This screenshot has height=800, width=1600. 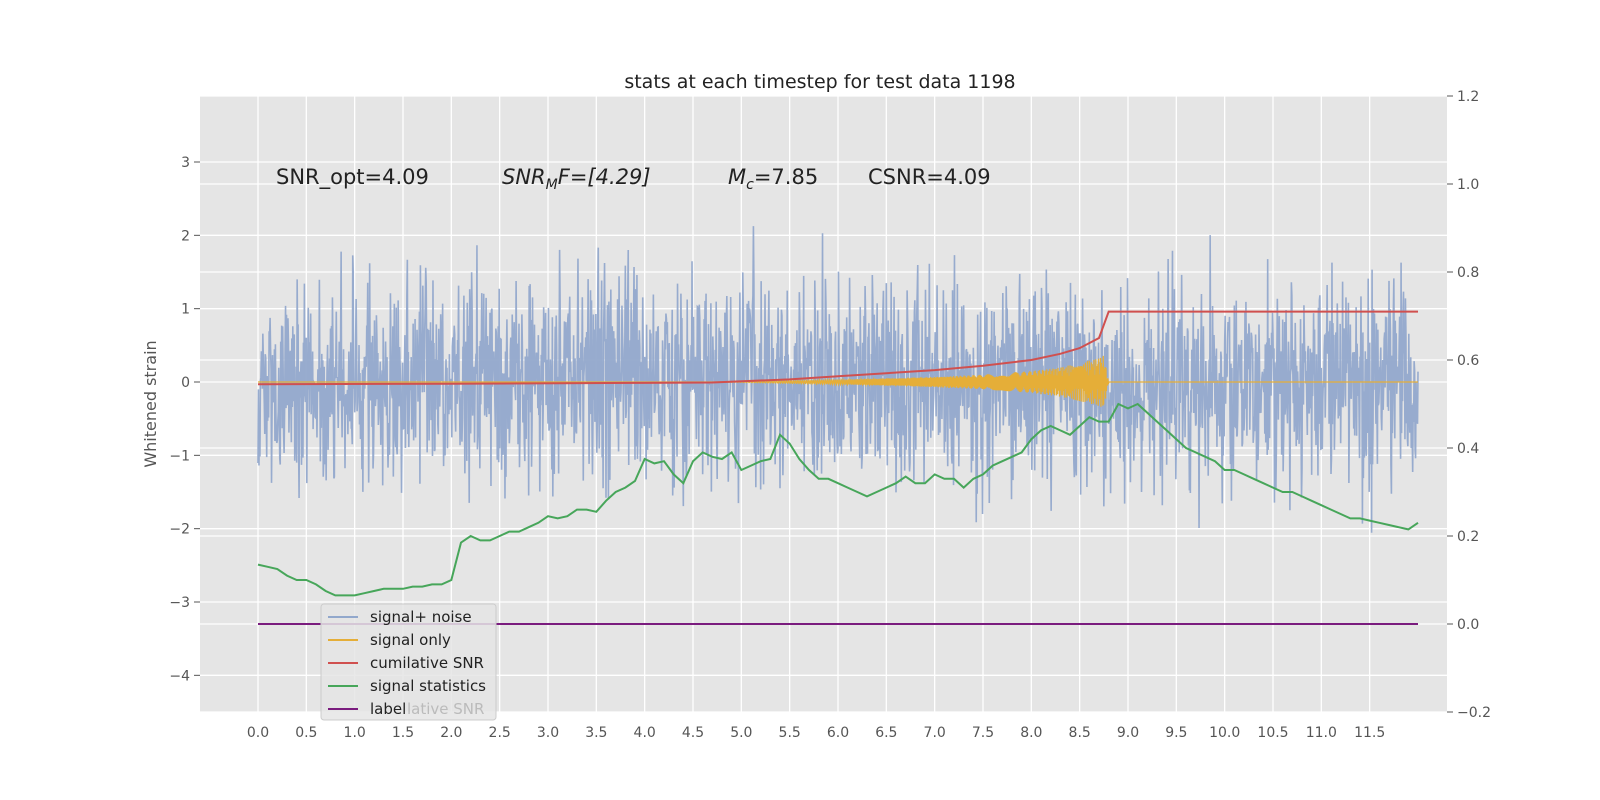 What do you see at coordinates (179, 456) in the screenshot?
I see `y-tick-label: −1` at bounding box center [179, 456].